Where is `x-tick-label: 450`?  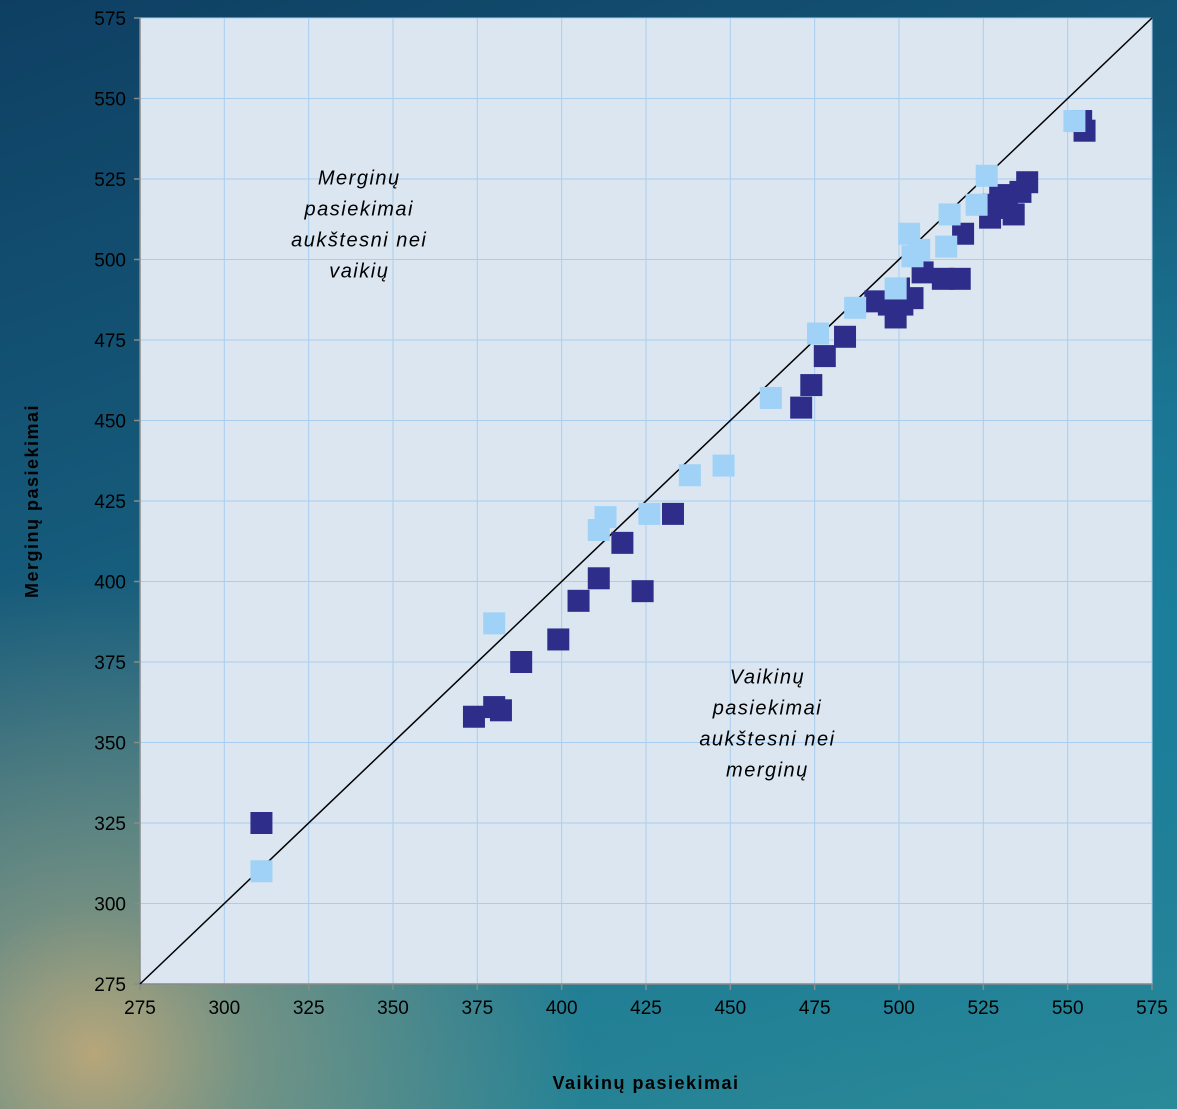 x-tick-label: 450 is located at coordinates (730, 1008).